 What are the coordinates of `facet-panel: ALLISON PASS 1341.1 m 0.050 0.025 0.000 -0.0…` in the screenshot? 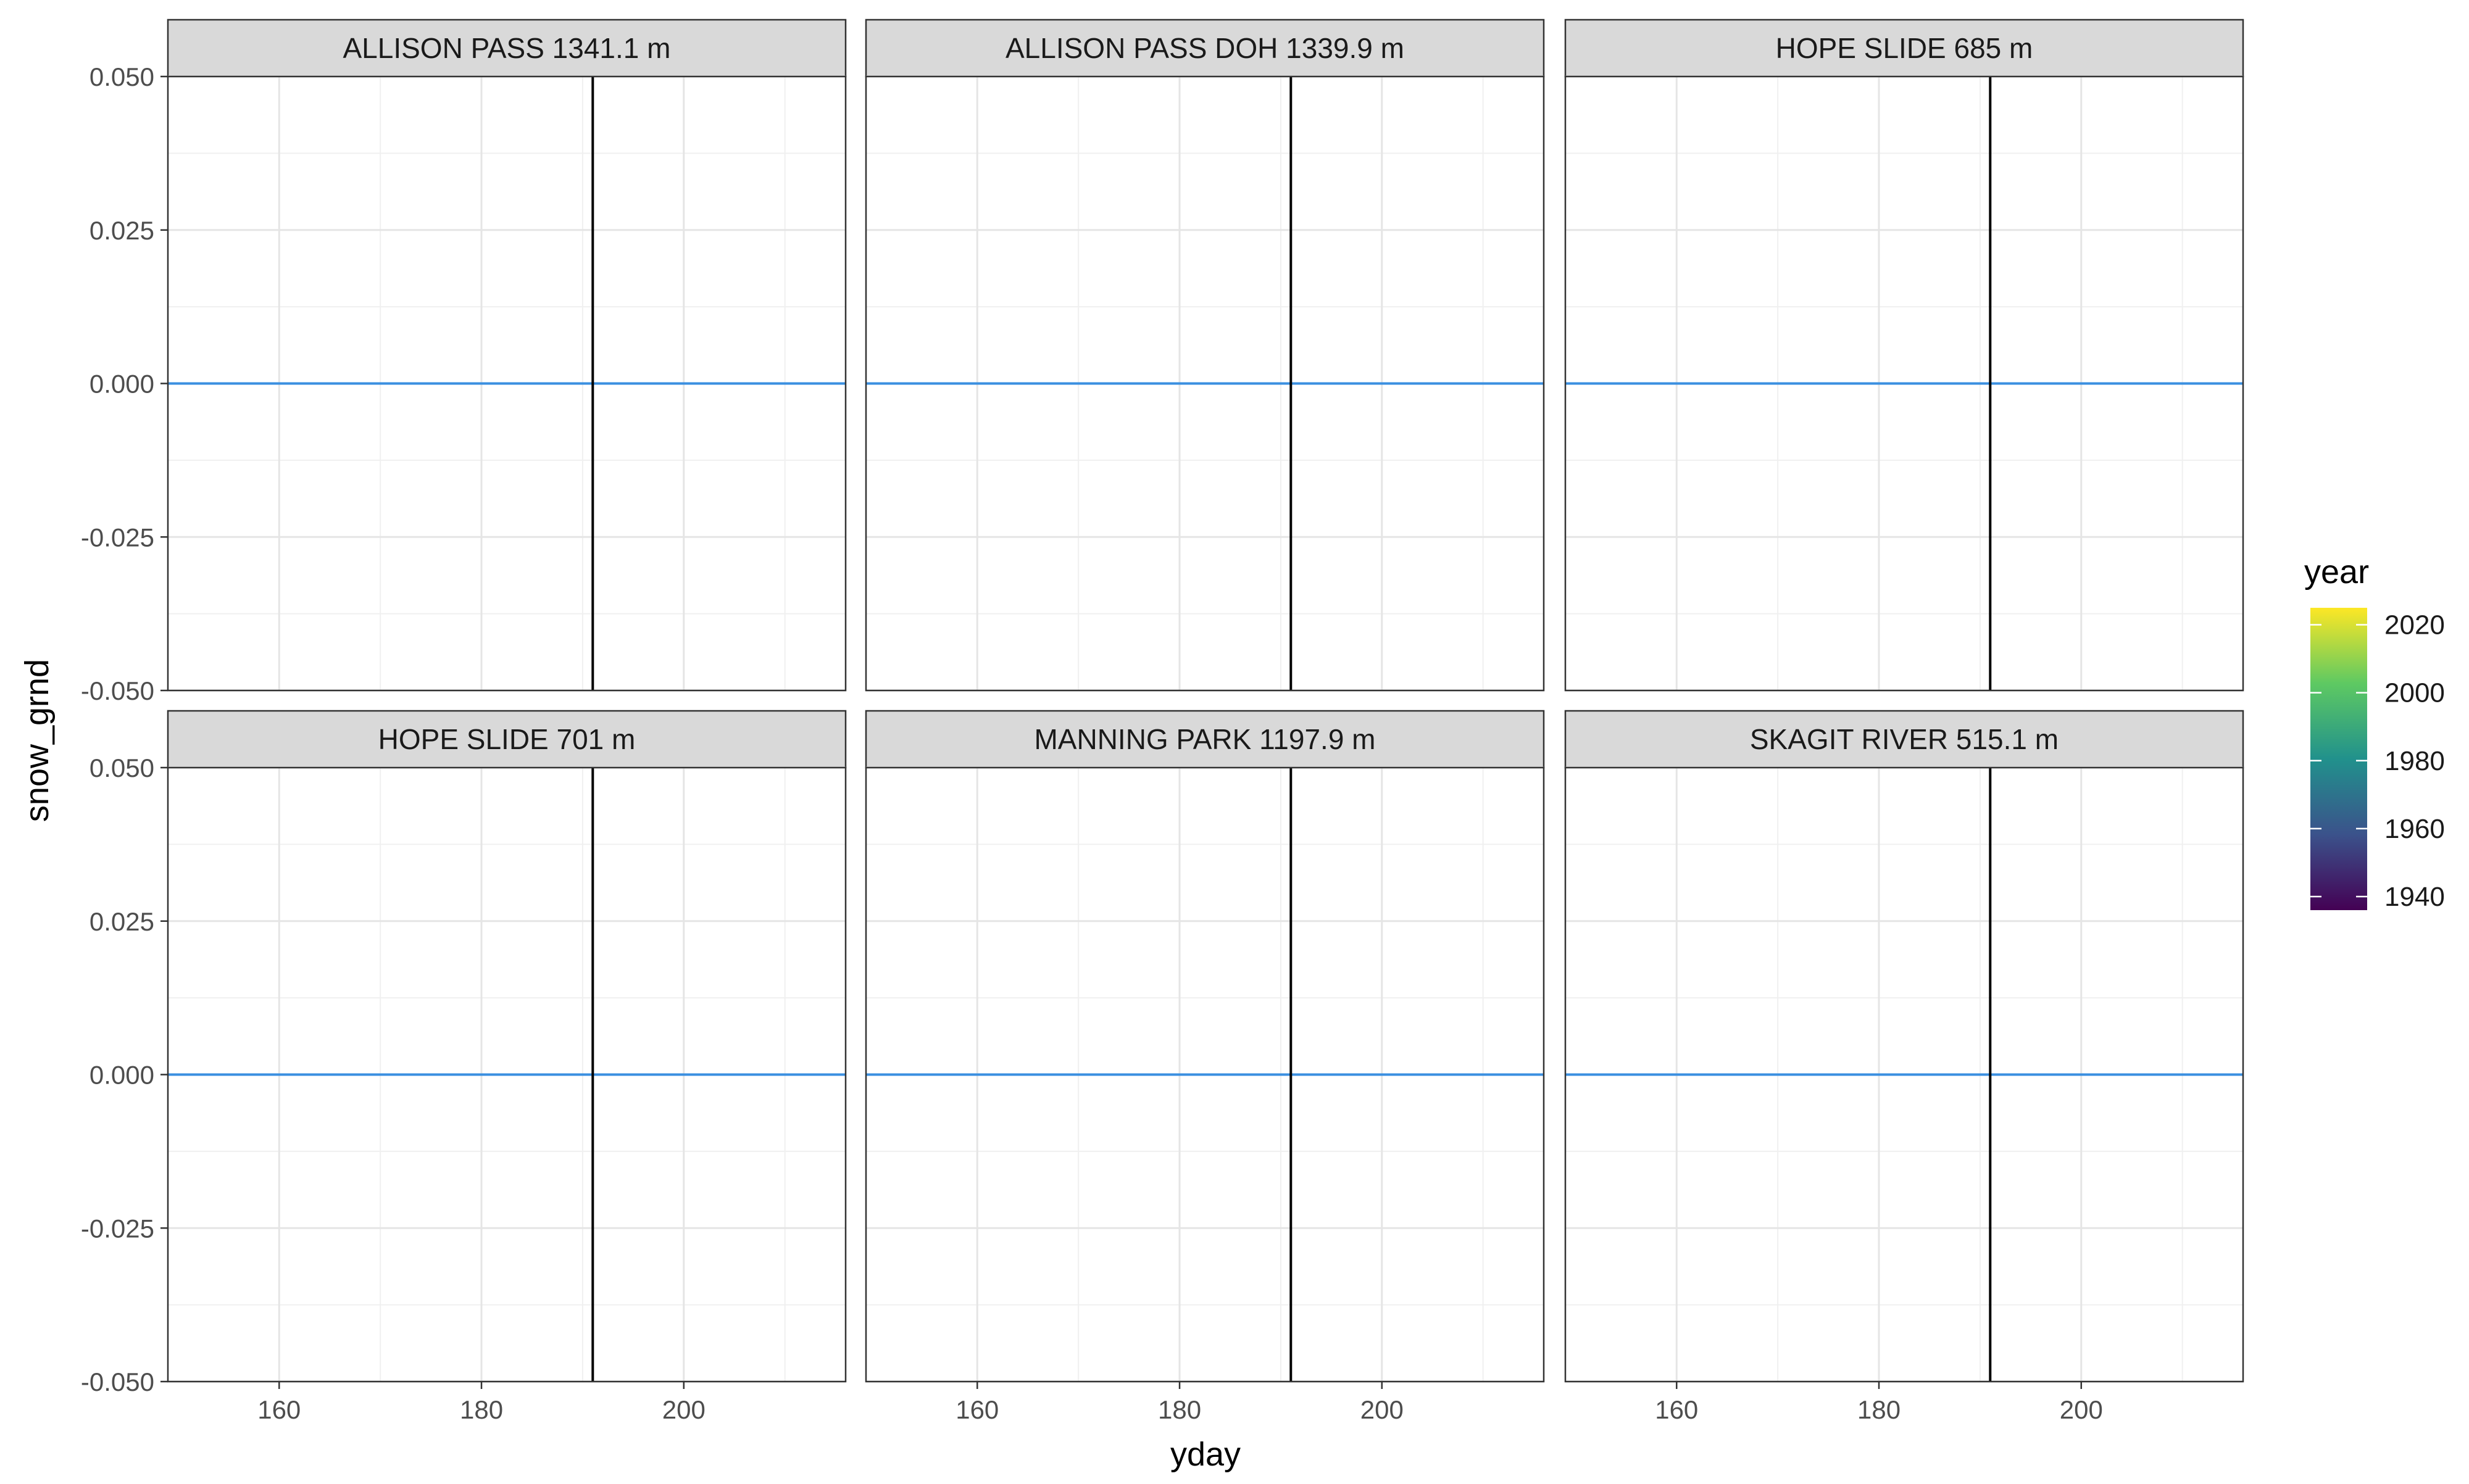 It's located at (464, 362).